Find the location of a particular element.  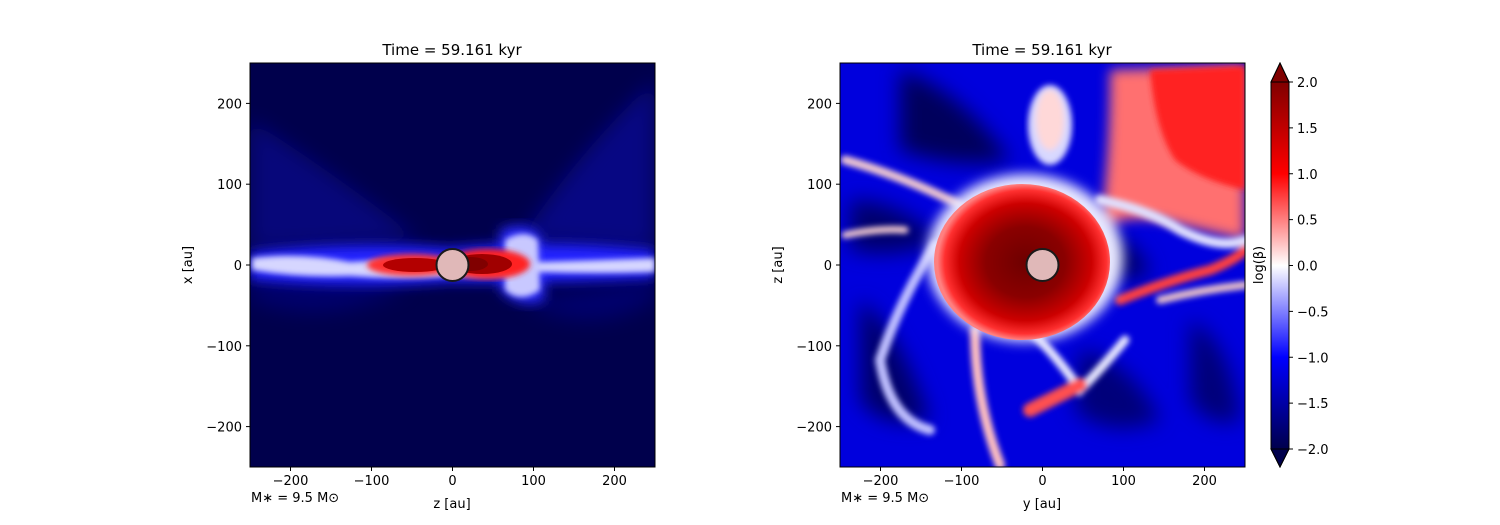

panel-left-annotation: M∗ = 9.5 M⊙ is located at coordinates (295, 498).